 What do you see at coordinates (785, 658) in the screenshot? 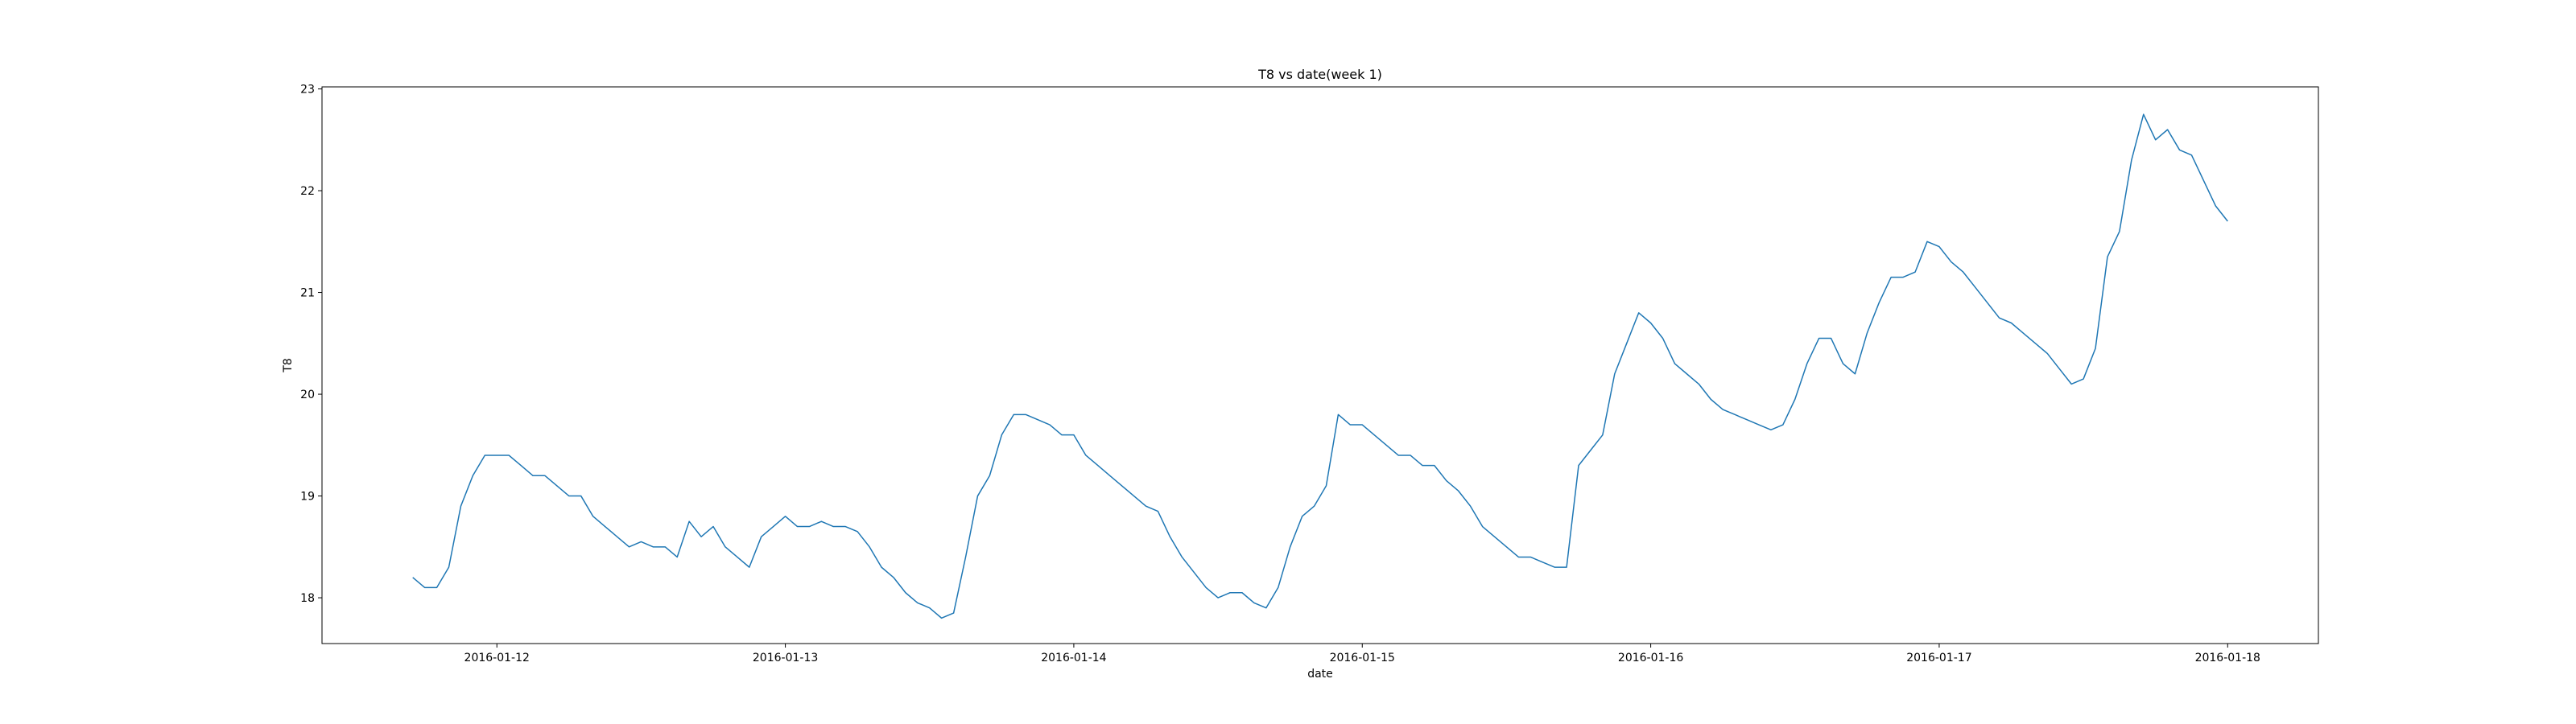
I see `x-tick-label: 2016-01-13` at bounding box center [785, 658].